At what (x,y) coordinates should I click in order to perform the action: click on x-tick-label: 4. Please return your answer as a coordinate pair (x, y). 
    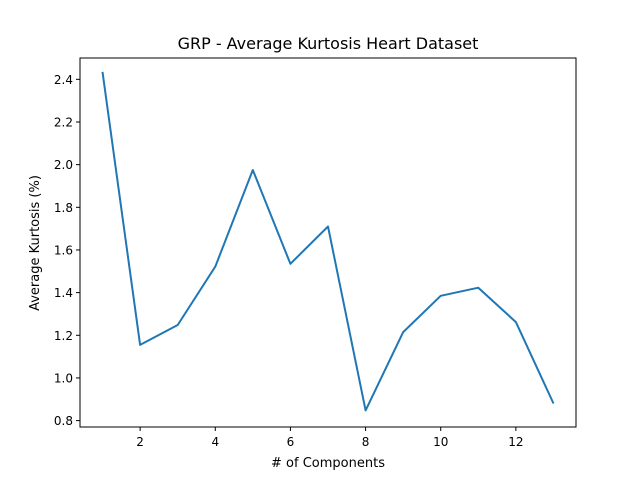
    Looking at the image, I should click on (215, 442).